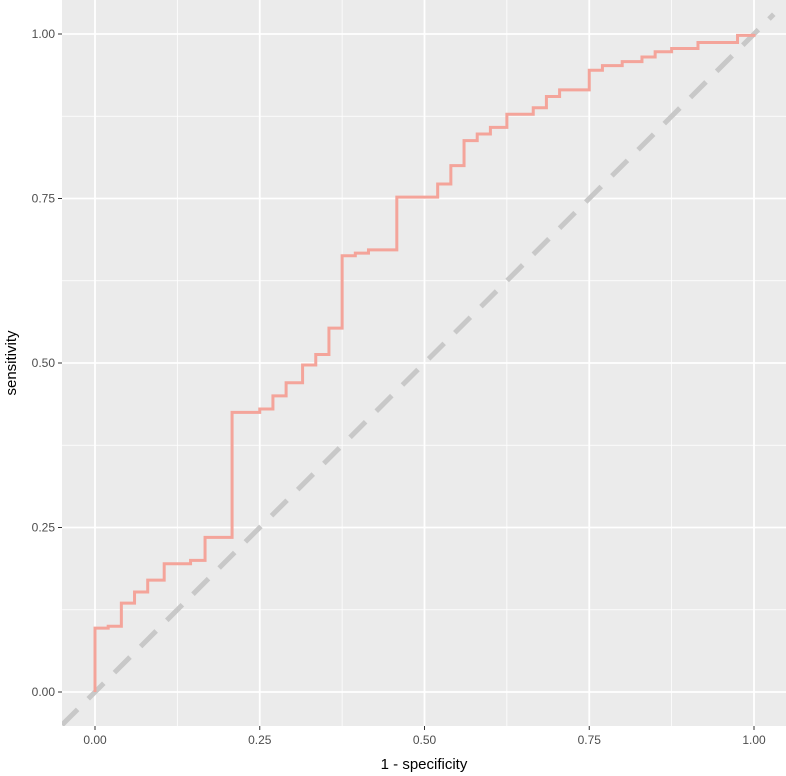 The width and height of the screenshot is (786, 776). What do you see at coordinates (95, 740) in the screenshot?
I see `x-tick-label: 0.00` at bounding box center [95, 740].